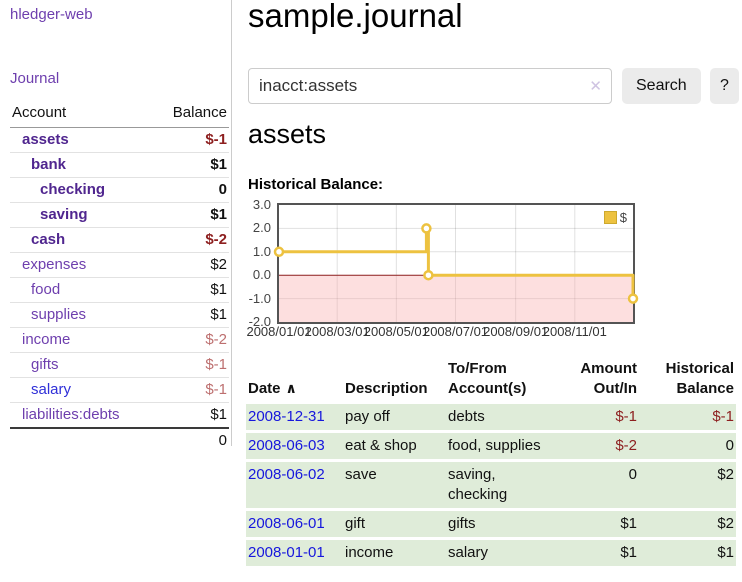 Image resolution: width=742 pixels, height=582 pixels. What do you see at coordinates (73, 189) in the screenshot?
I see `sidebar-account-link: checking` at bounding box center [73, 189].